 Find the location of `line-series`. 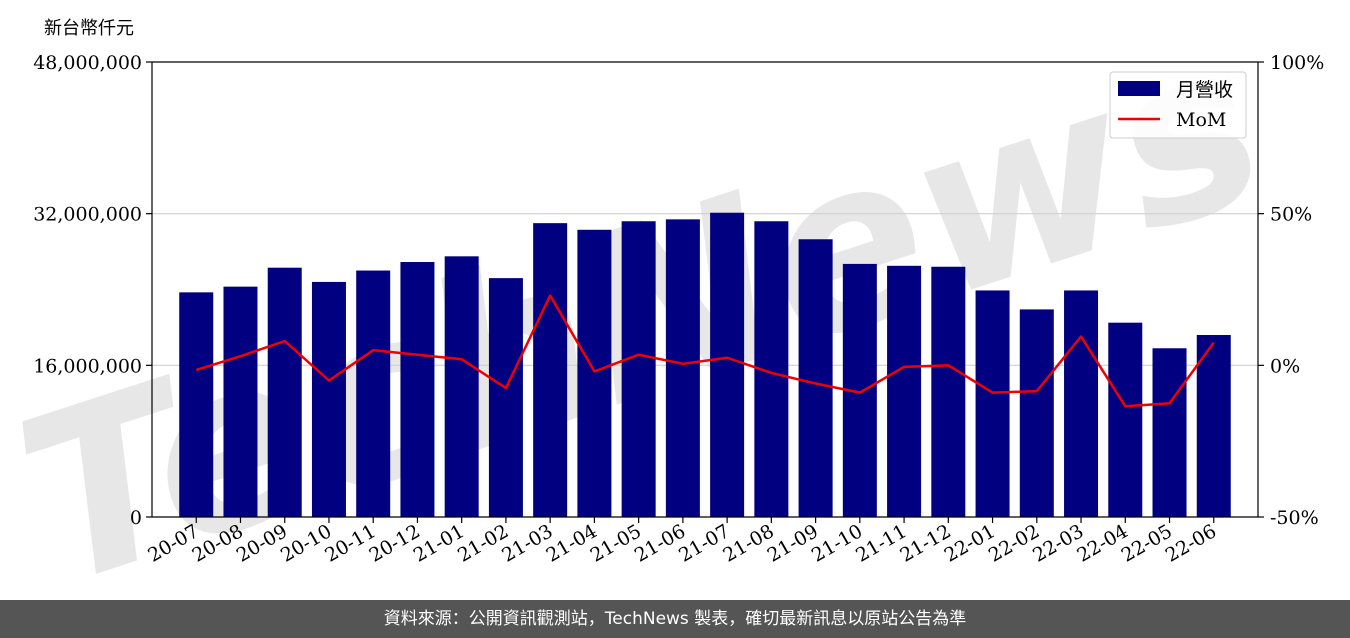

line-series is located at coordinates (705, 351).